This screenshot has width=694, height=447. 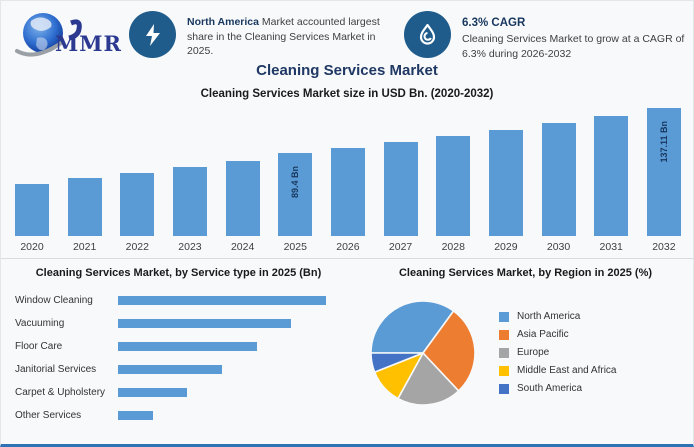 What do you see at coordinates (663, 169) in the screenshot?
I see `bar-area: 137.11 Bn` at bounding box center [663, 169].